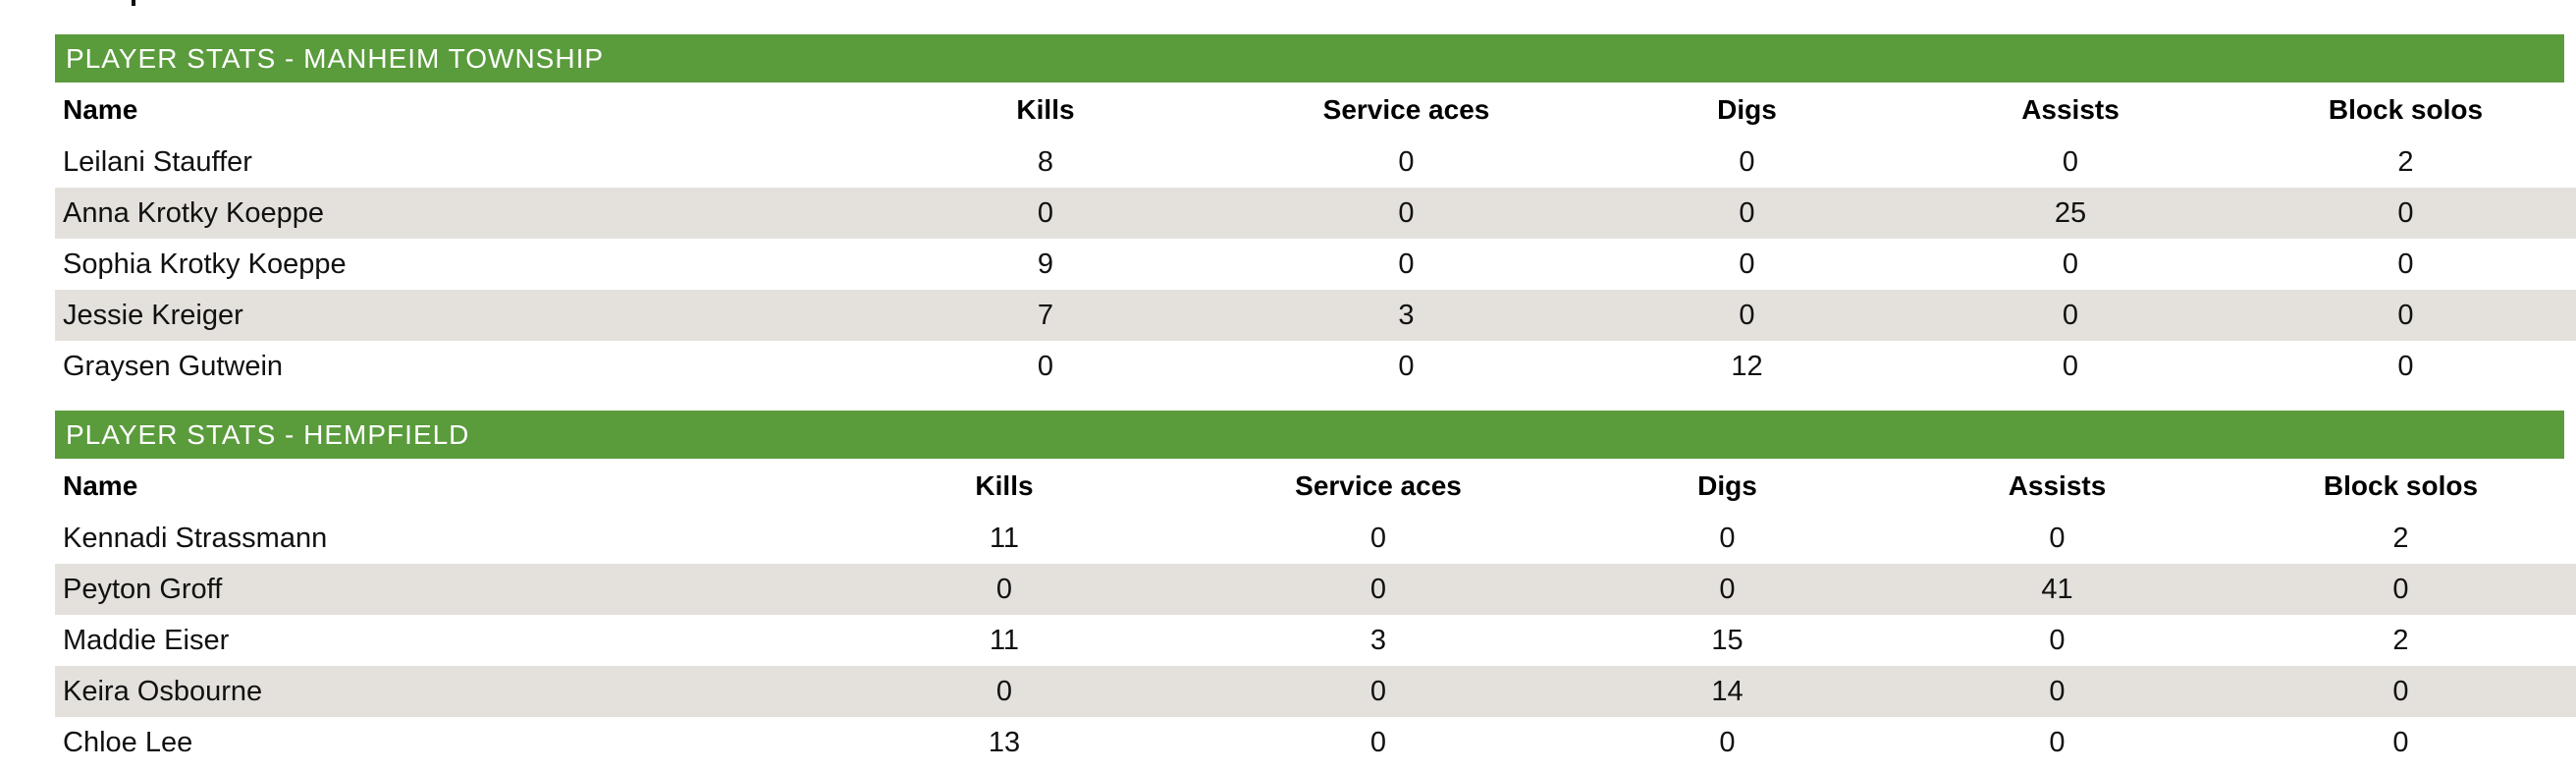  I want to click on player-name-cell: Jessie Kreiger, so click(153, 315).